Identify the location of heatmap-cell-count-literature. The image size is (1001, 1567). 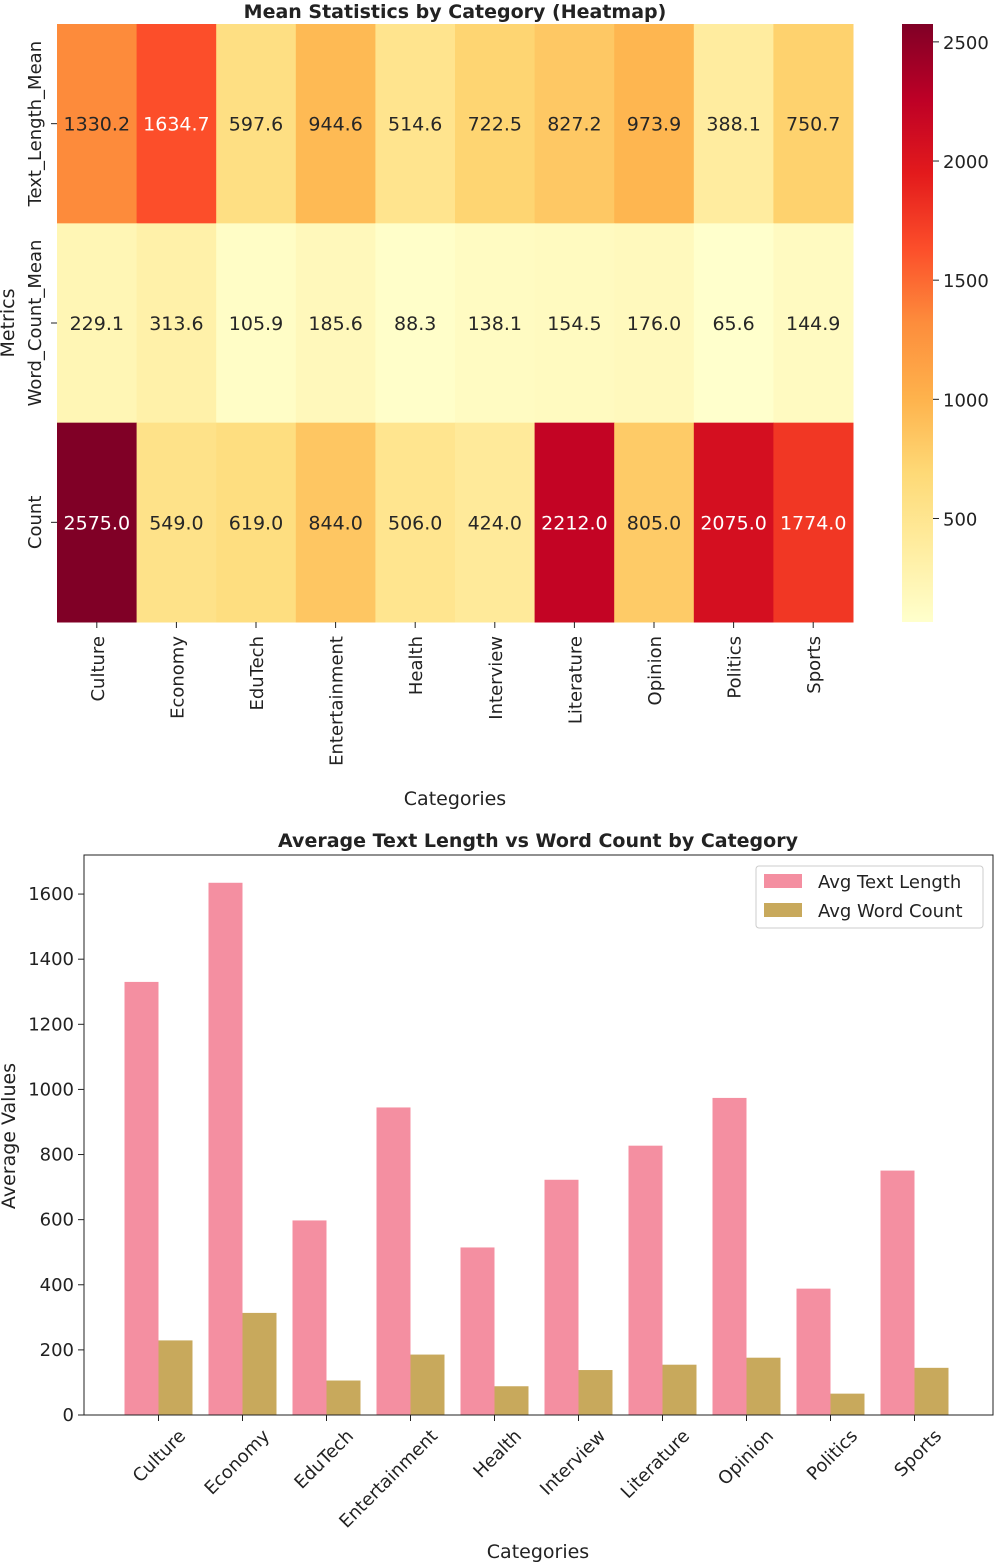
(574, 522).